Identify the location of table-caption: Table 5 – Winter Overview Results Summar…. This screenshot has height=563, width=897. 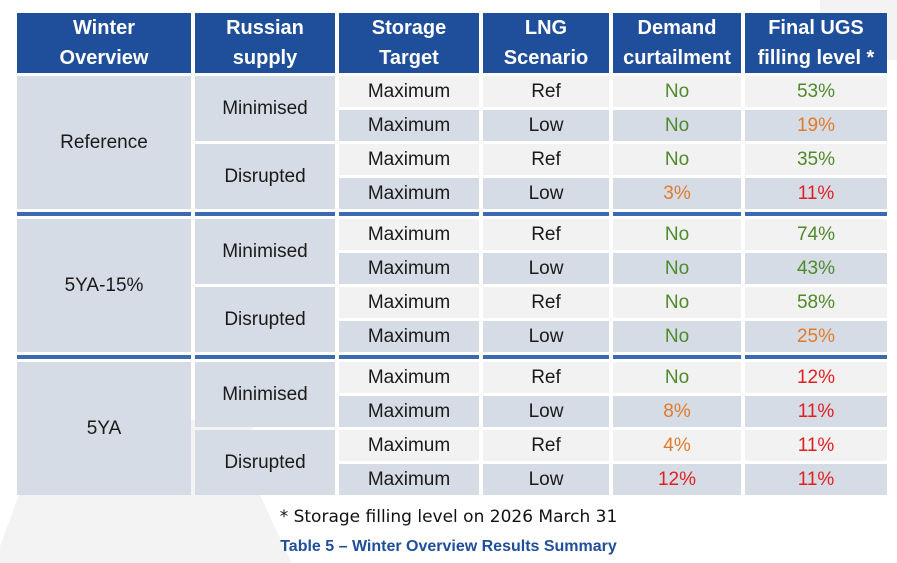
(448, 546).